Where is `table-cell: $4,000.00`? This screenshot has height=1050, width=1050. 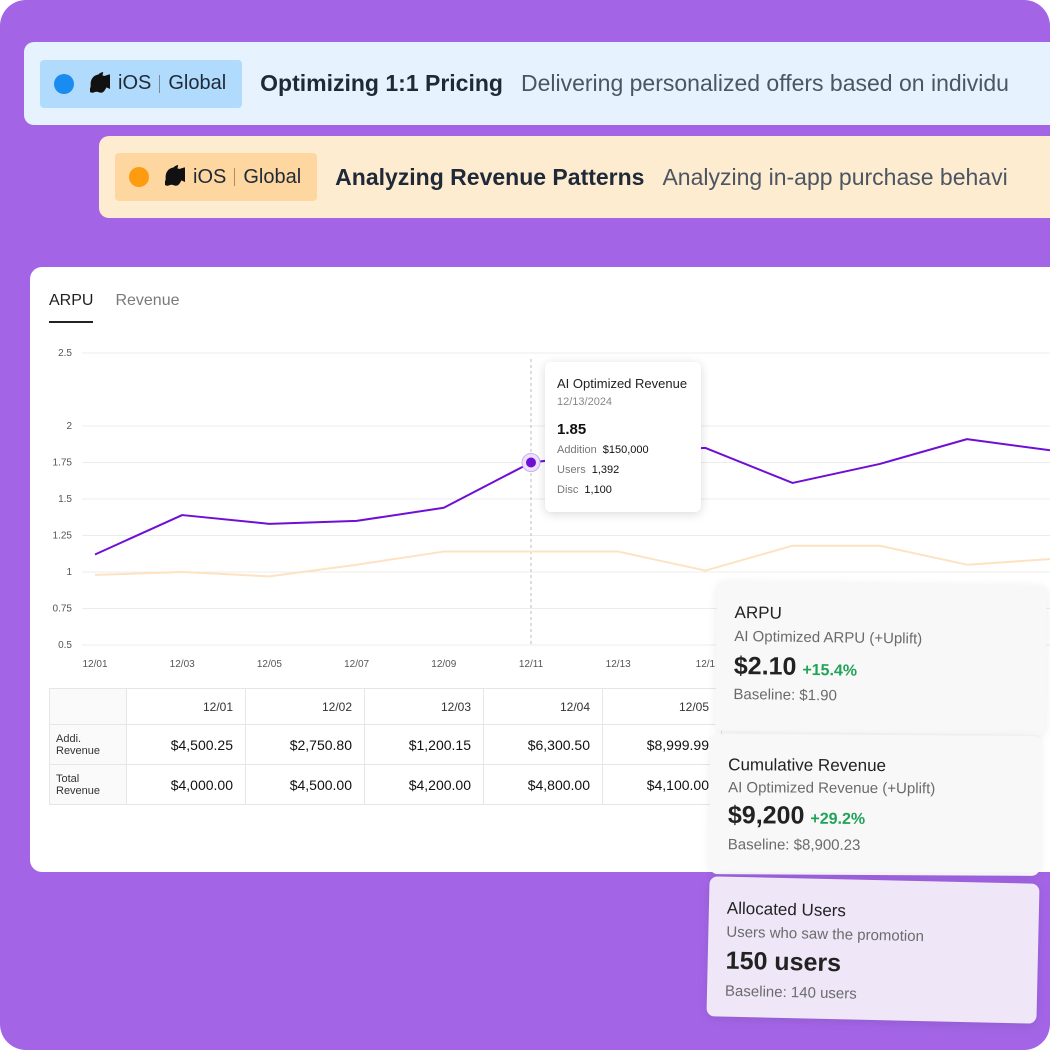
table-cell: $4,000.00 is located at coordinates (186, 784).